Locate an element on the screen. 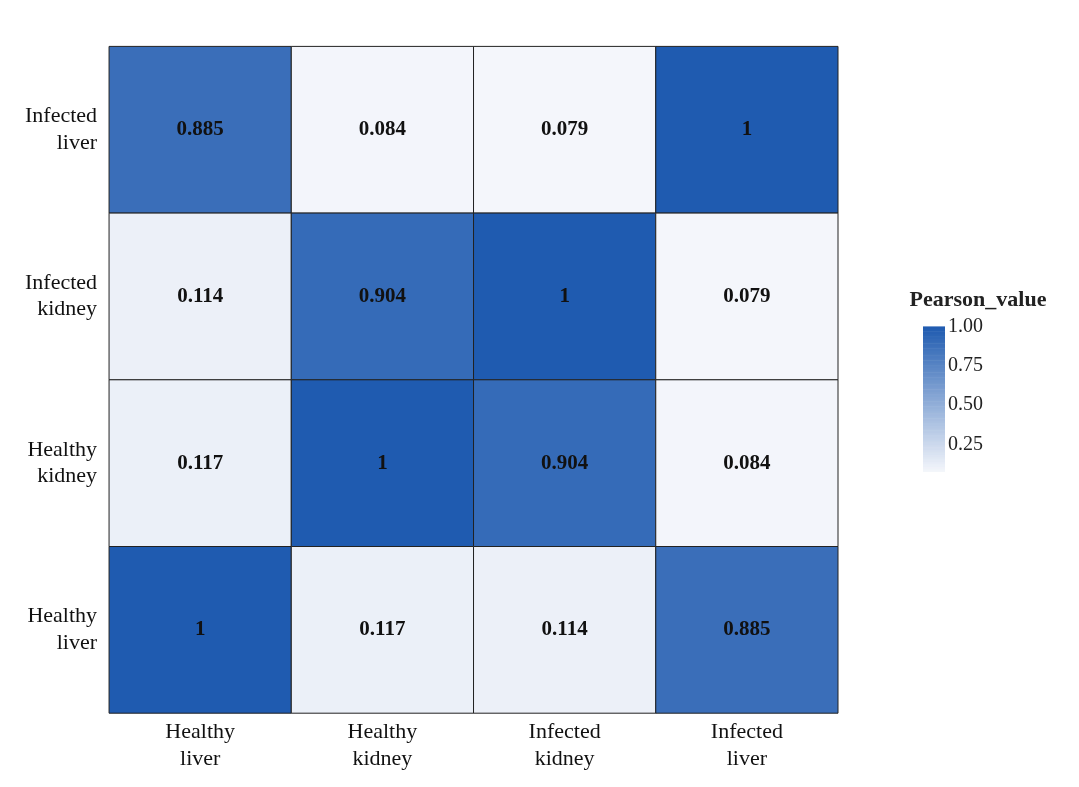 The image size is (1079, 787). x-tick-label: Healthy liver is located at coordinates (200, 744).